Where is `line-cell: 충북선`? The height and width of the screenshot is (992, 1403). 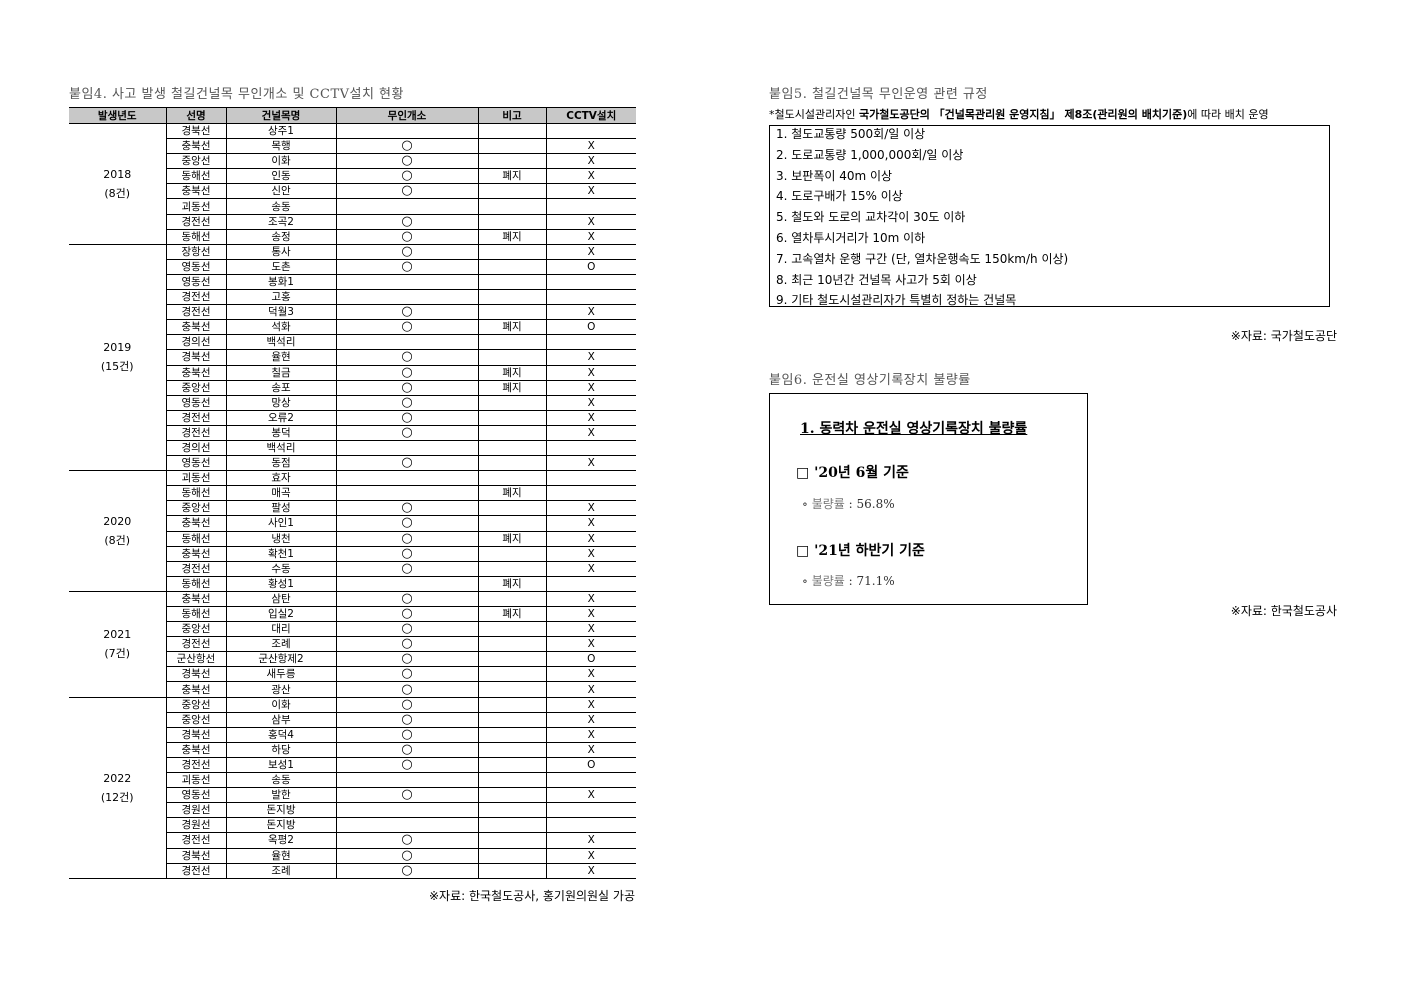
line-cell: 충북선 is located at coordinates (195, 373).